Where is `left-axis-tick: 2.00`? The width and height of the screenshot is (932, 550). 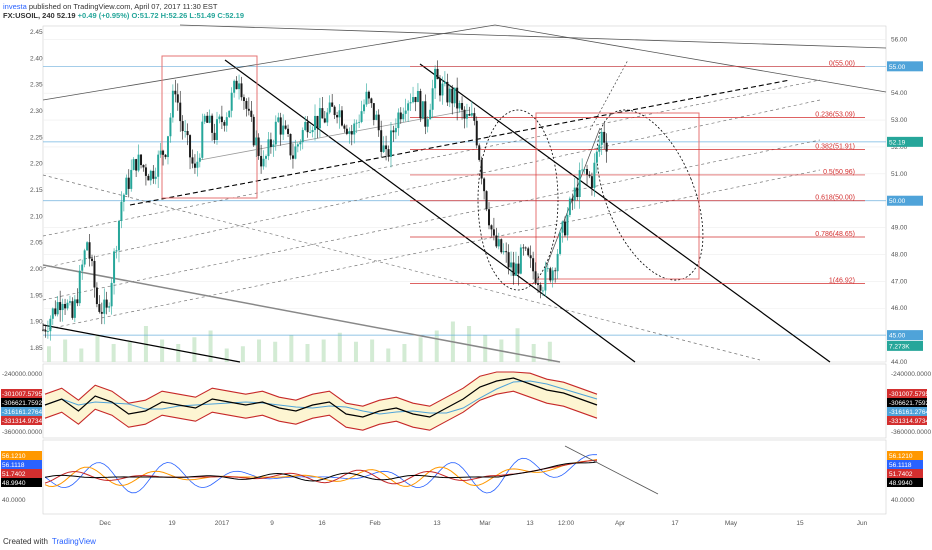 left-axis-tick: 2.00 is located at coordinates (36, 269).